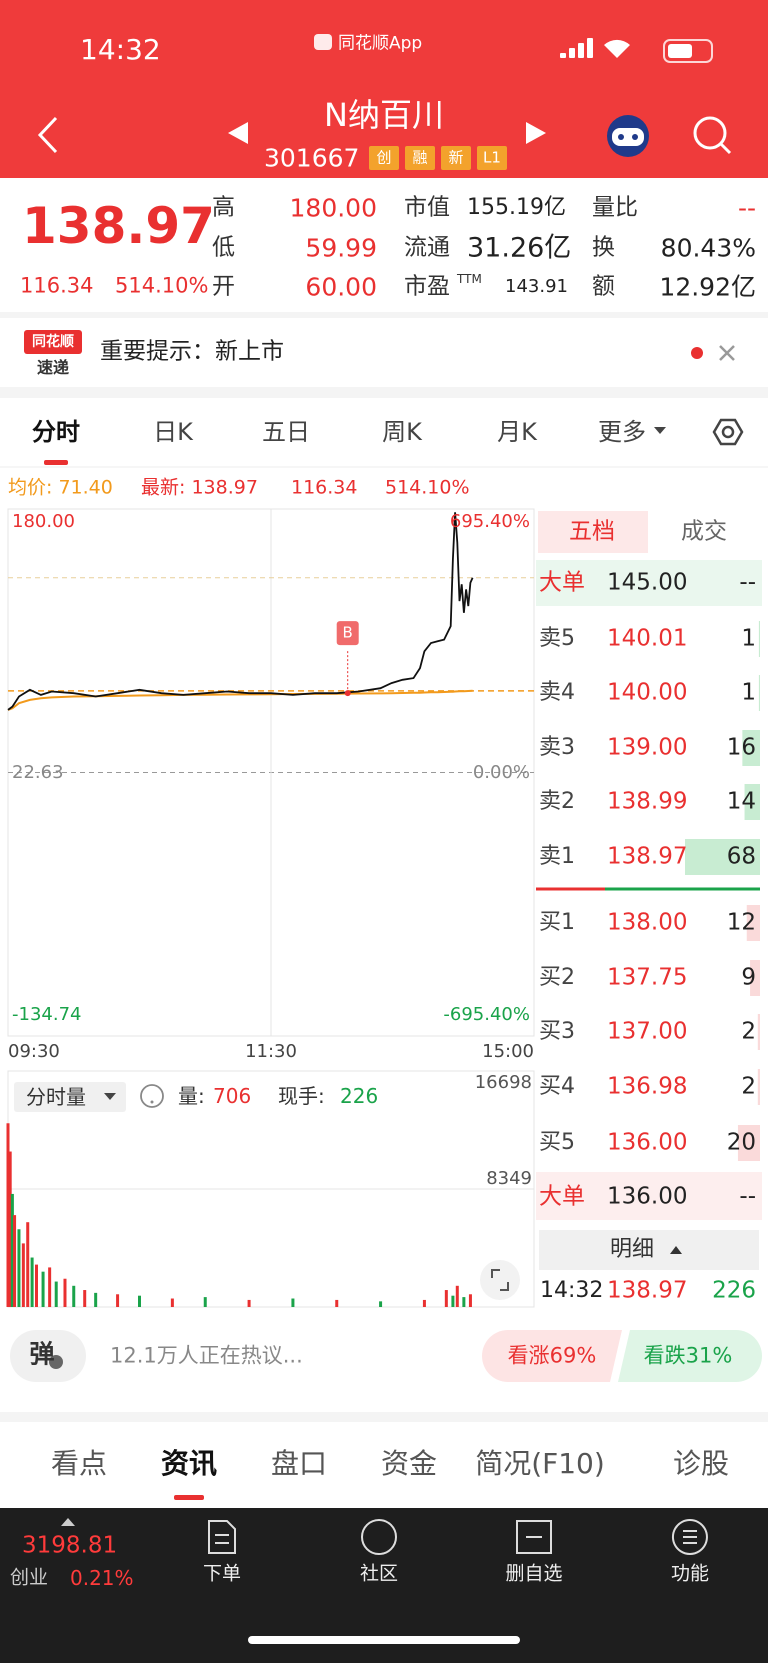  I want to click on expand-button, so click(500, 1280).